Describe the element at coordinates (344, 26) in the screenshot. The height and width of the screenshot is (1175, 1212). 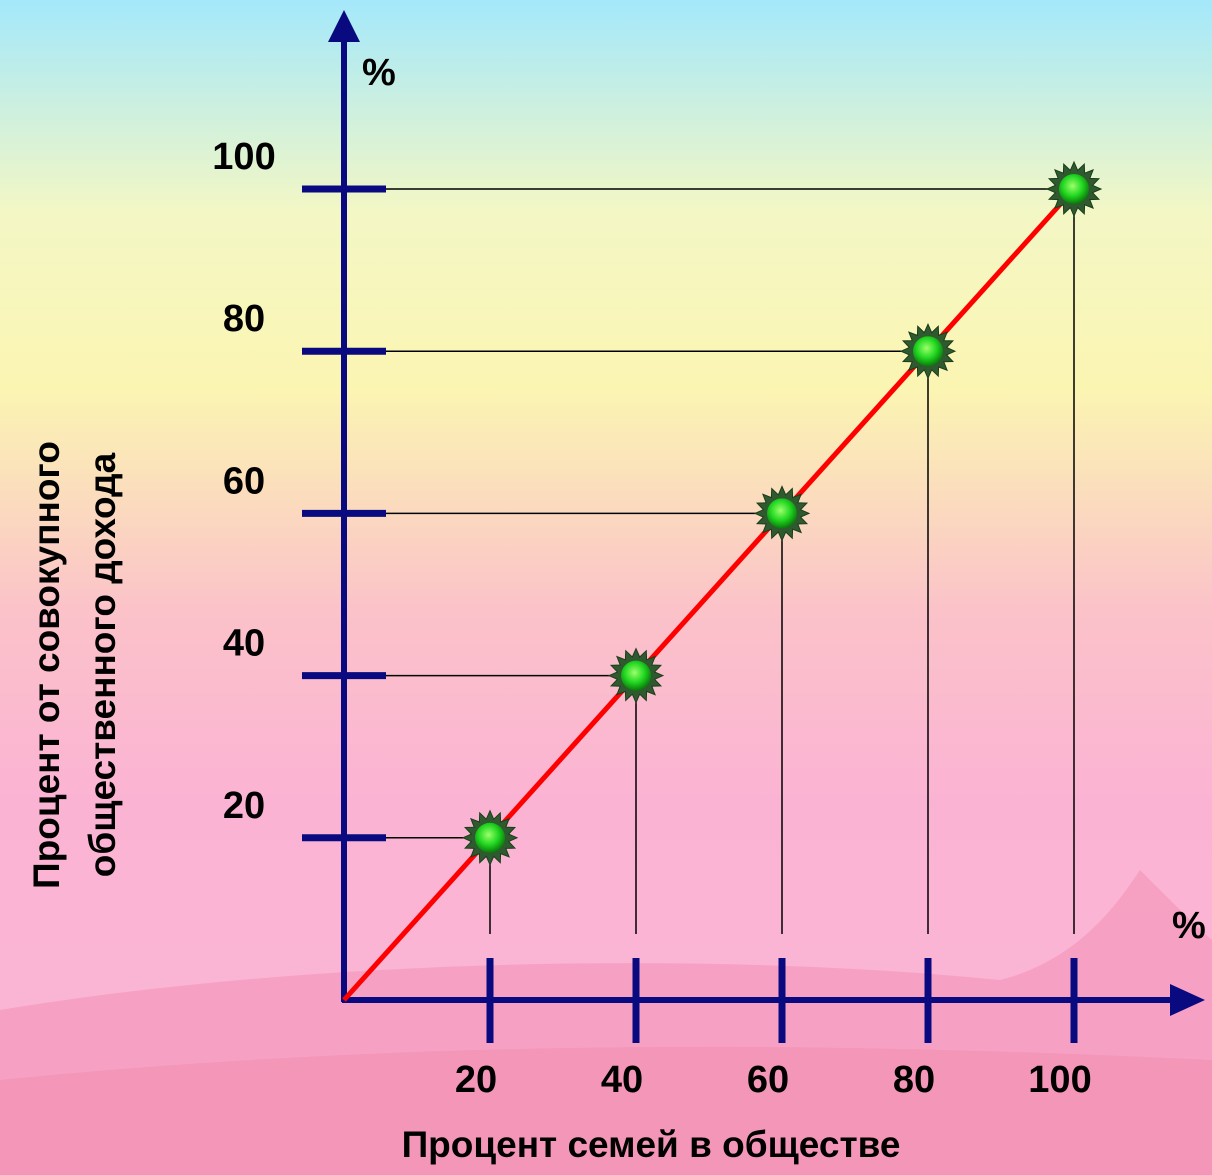
I see `y-axis-arrow` at that location.